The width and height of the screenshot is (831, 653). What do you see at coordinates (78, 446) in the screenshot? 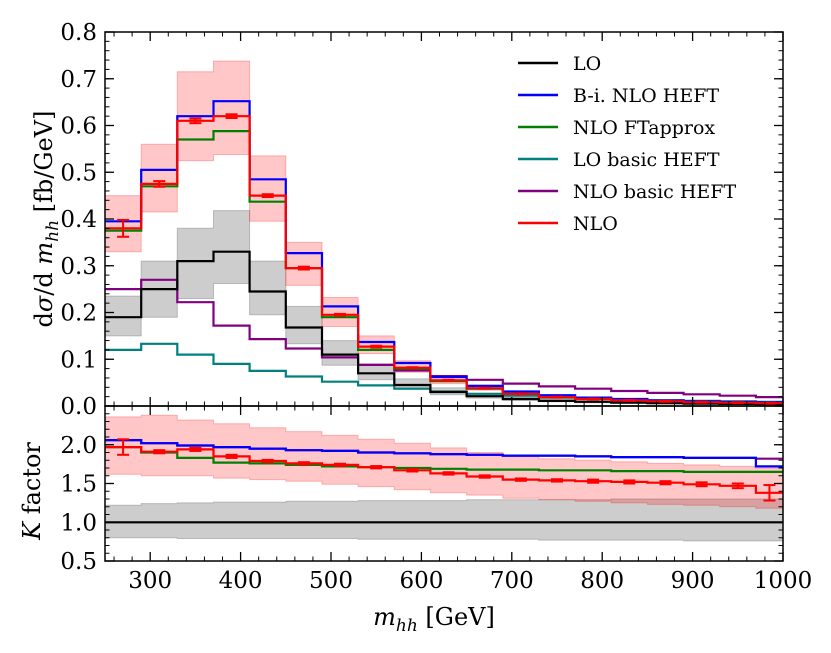
I see `bottom-ytick-label: 2.0` at bounding box center [78, 446].